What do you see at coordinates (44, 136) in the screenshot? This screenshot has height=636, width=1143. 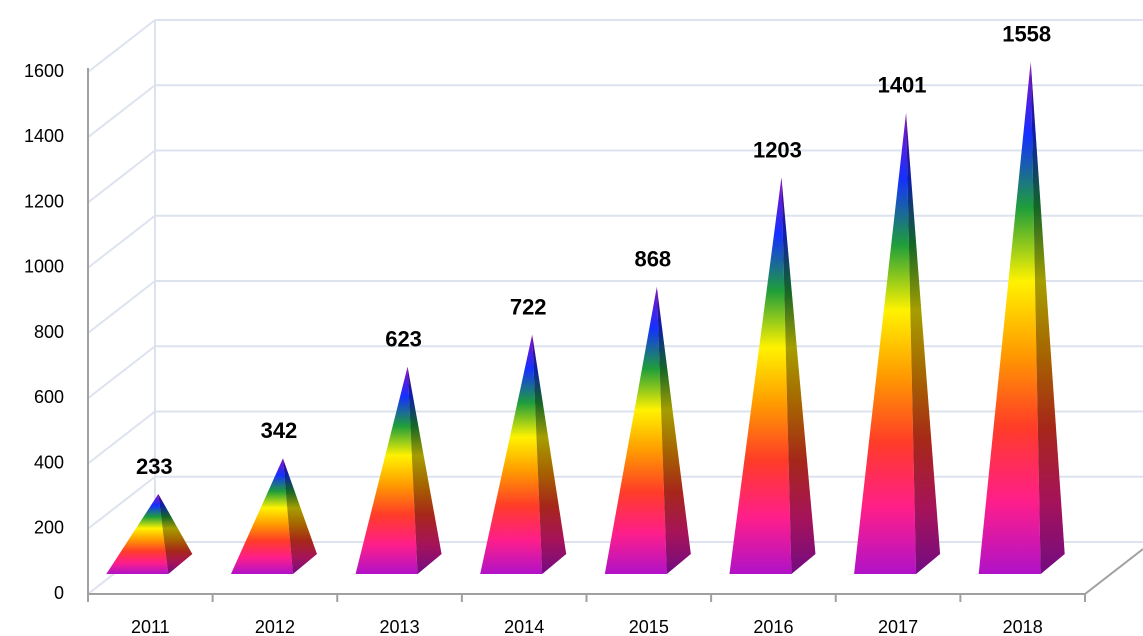 I see `y-tick-label: 1400` at bounding box center [44, 136].